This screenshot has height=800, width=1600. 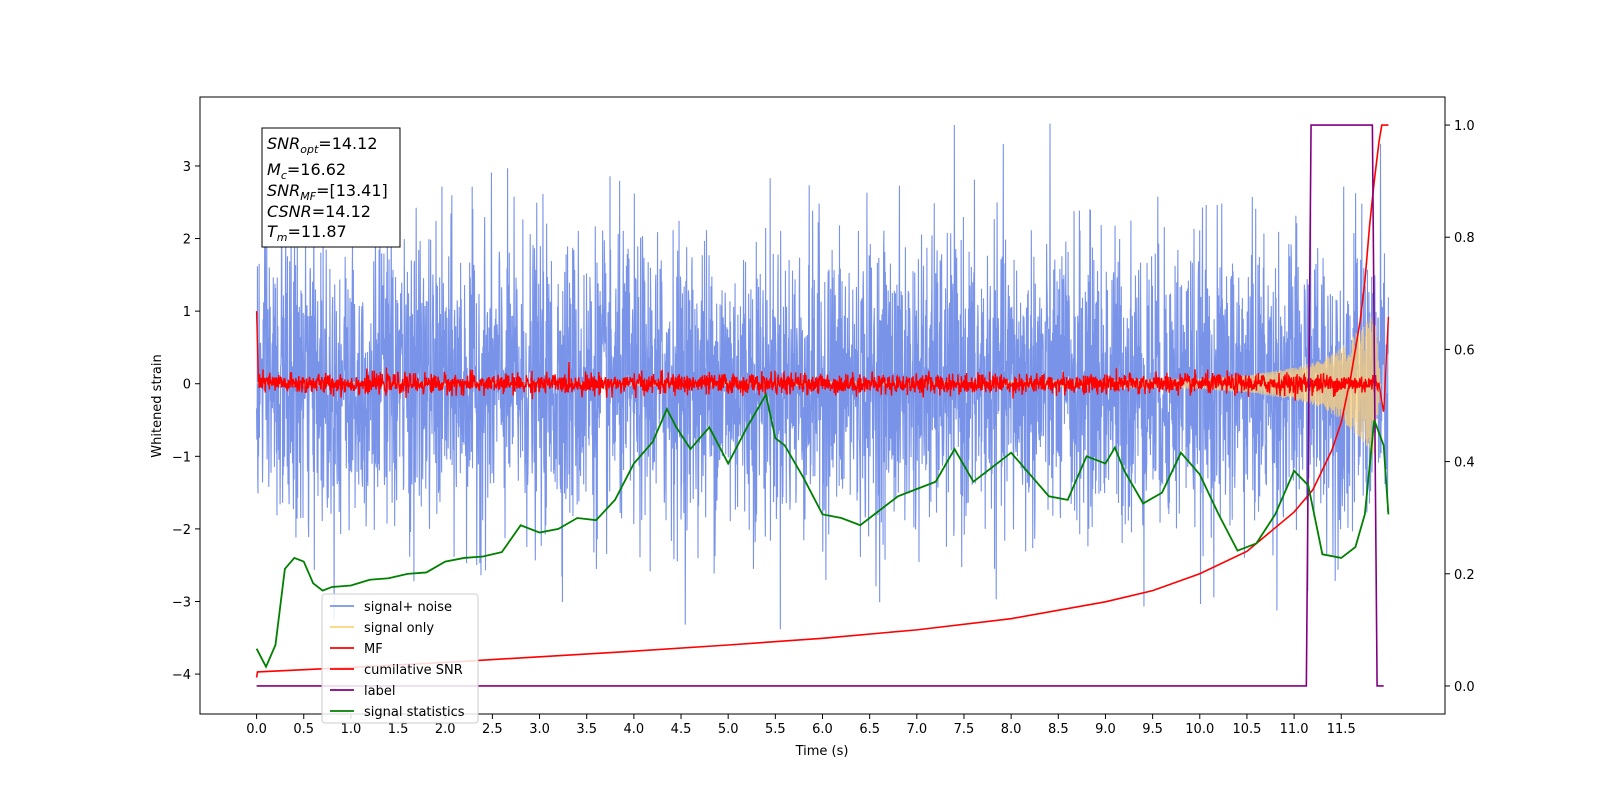 What do you see at coordinates (303, 729) in the screenshot?
I see `x-tick-label: 0.5` at bounding box center [303, 729].